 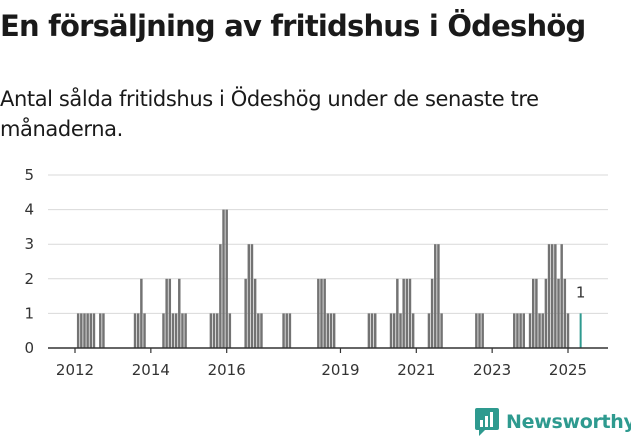 I want to click on x-tick-label: 2023, so click(x=492, y=370).